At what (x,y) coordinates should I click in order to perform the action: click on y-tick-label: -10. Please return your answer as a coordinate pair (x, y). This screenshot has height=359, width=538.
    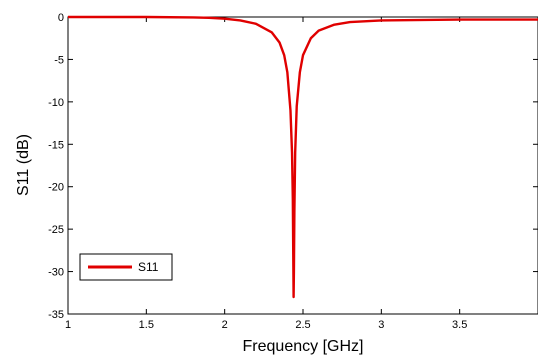
    Looking at the image, I should click on (56, 103).